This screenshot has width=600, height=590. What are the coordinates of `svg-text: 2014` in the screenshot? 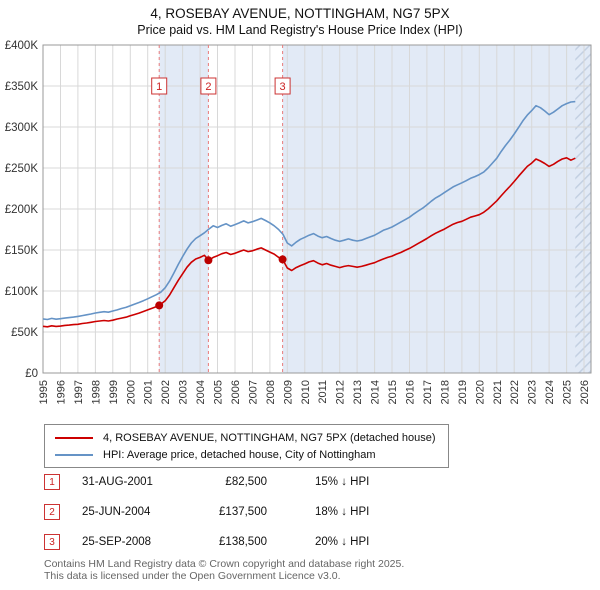 It's located at (376, 392).